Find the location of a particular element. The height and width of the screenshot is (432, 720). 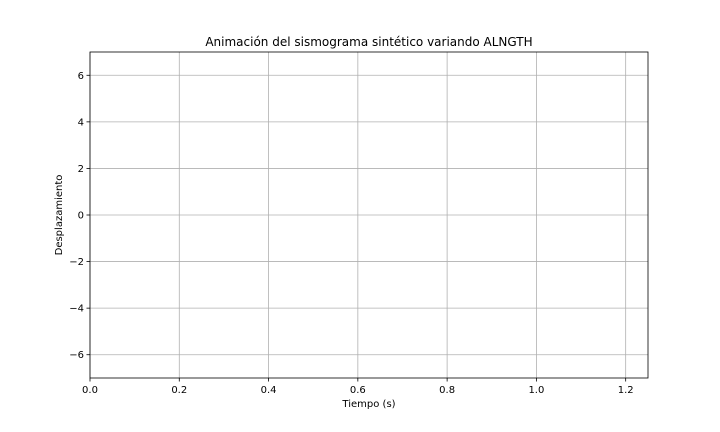

y-axis-title: Desplazamiento is located at coordinates (59, 215).